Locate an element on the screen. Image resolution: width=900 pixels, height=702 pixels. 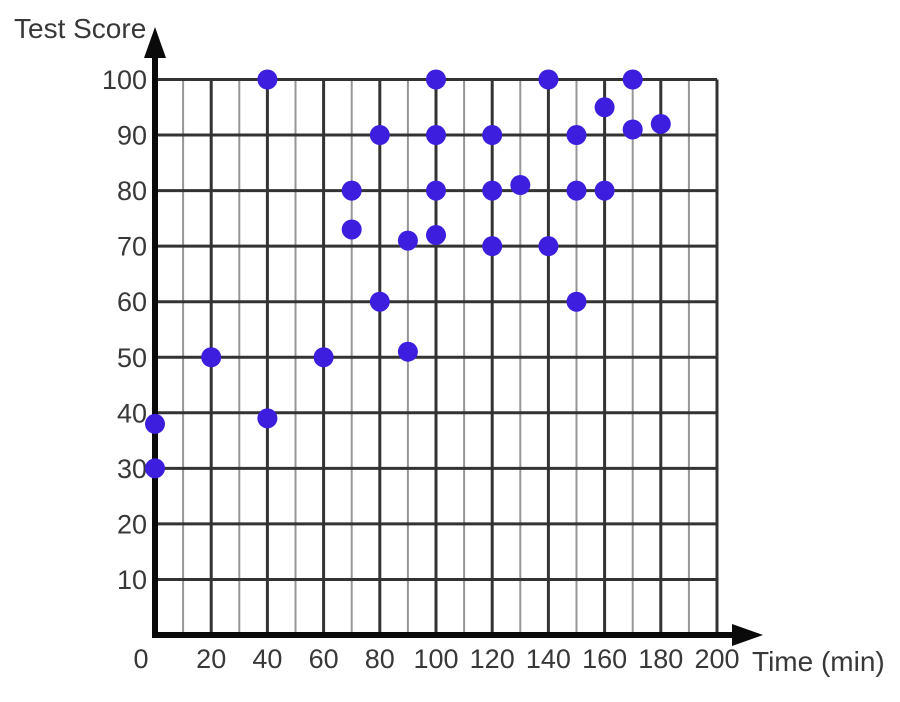
x-tick-label: 80 is located at coordinates (380, 659).